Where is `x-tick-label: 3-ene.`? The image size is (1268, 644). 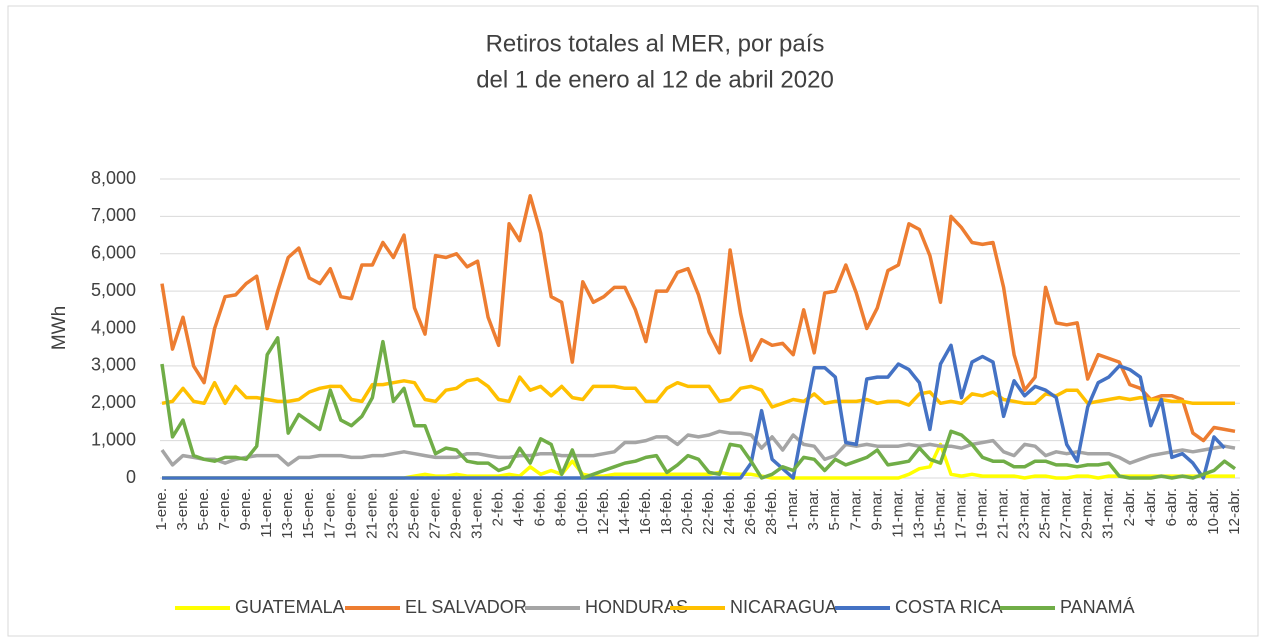
x-tick-label: 3-ene. is located at coordinates (182, 509).